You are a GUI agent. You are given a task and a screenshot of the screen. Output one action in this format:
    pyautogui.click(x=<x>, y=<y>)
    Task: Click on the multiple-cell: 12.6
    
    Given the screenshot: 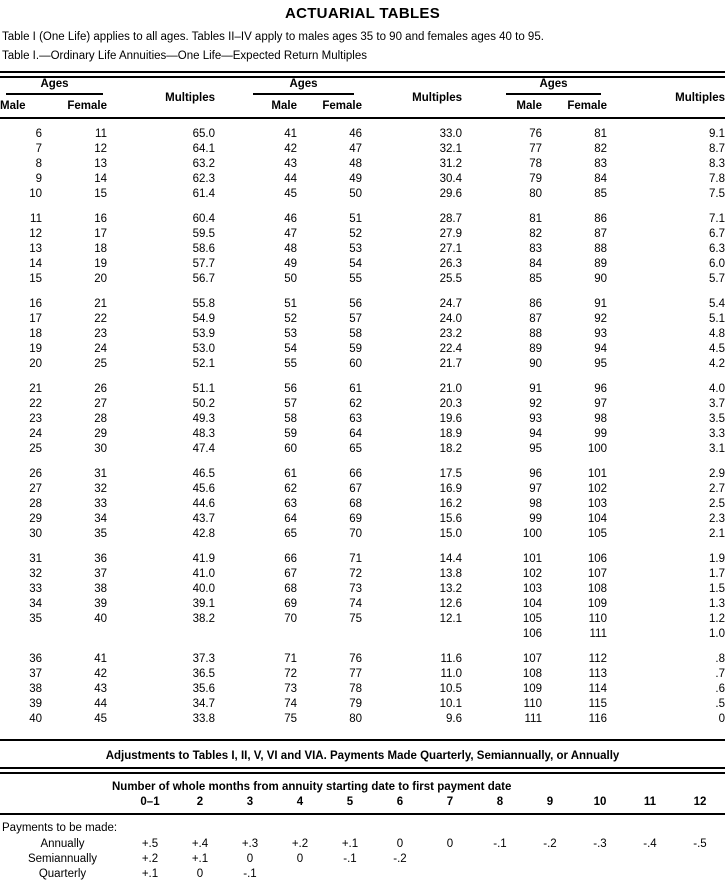 What is the action you would take?
    pyautogui.click(x=450, y=604)
    